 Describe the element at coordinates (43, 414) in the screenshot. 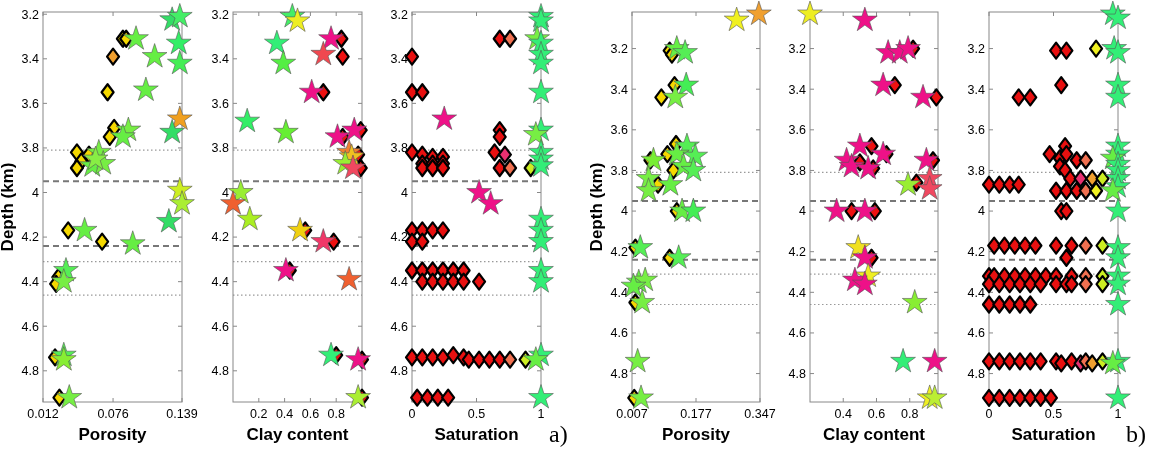

I see `x-tick-label: 0.012` at that location.